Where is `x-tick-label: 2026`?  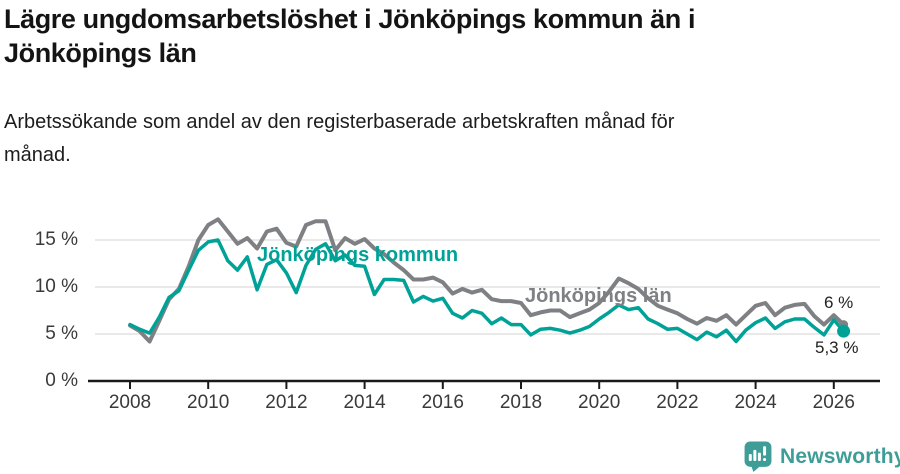 x-tick-label: 2026 is located at coordinates (833, 402).